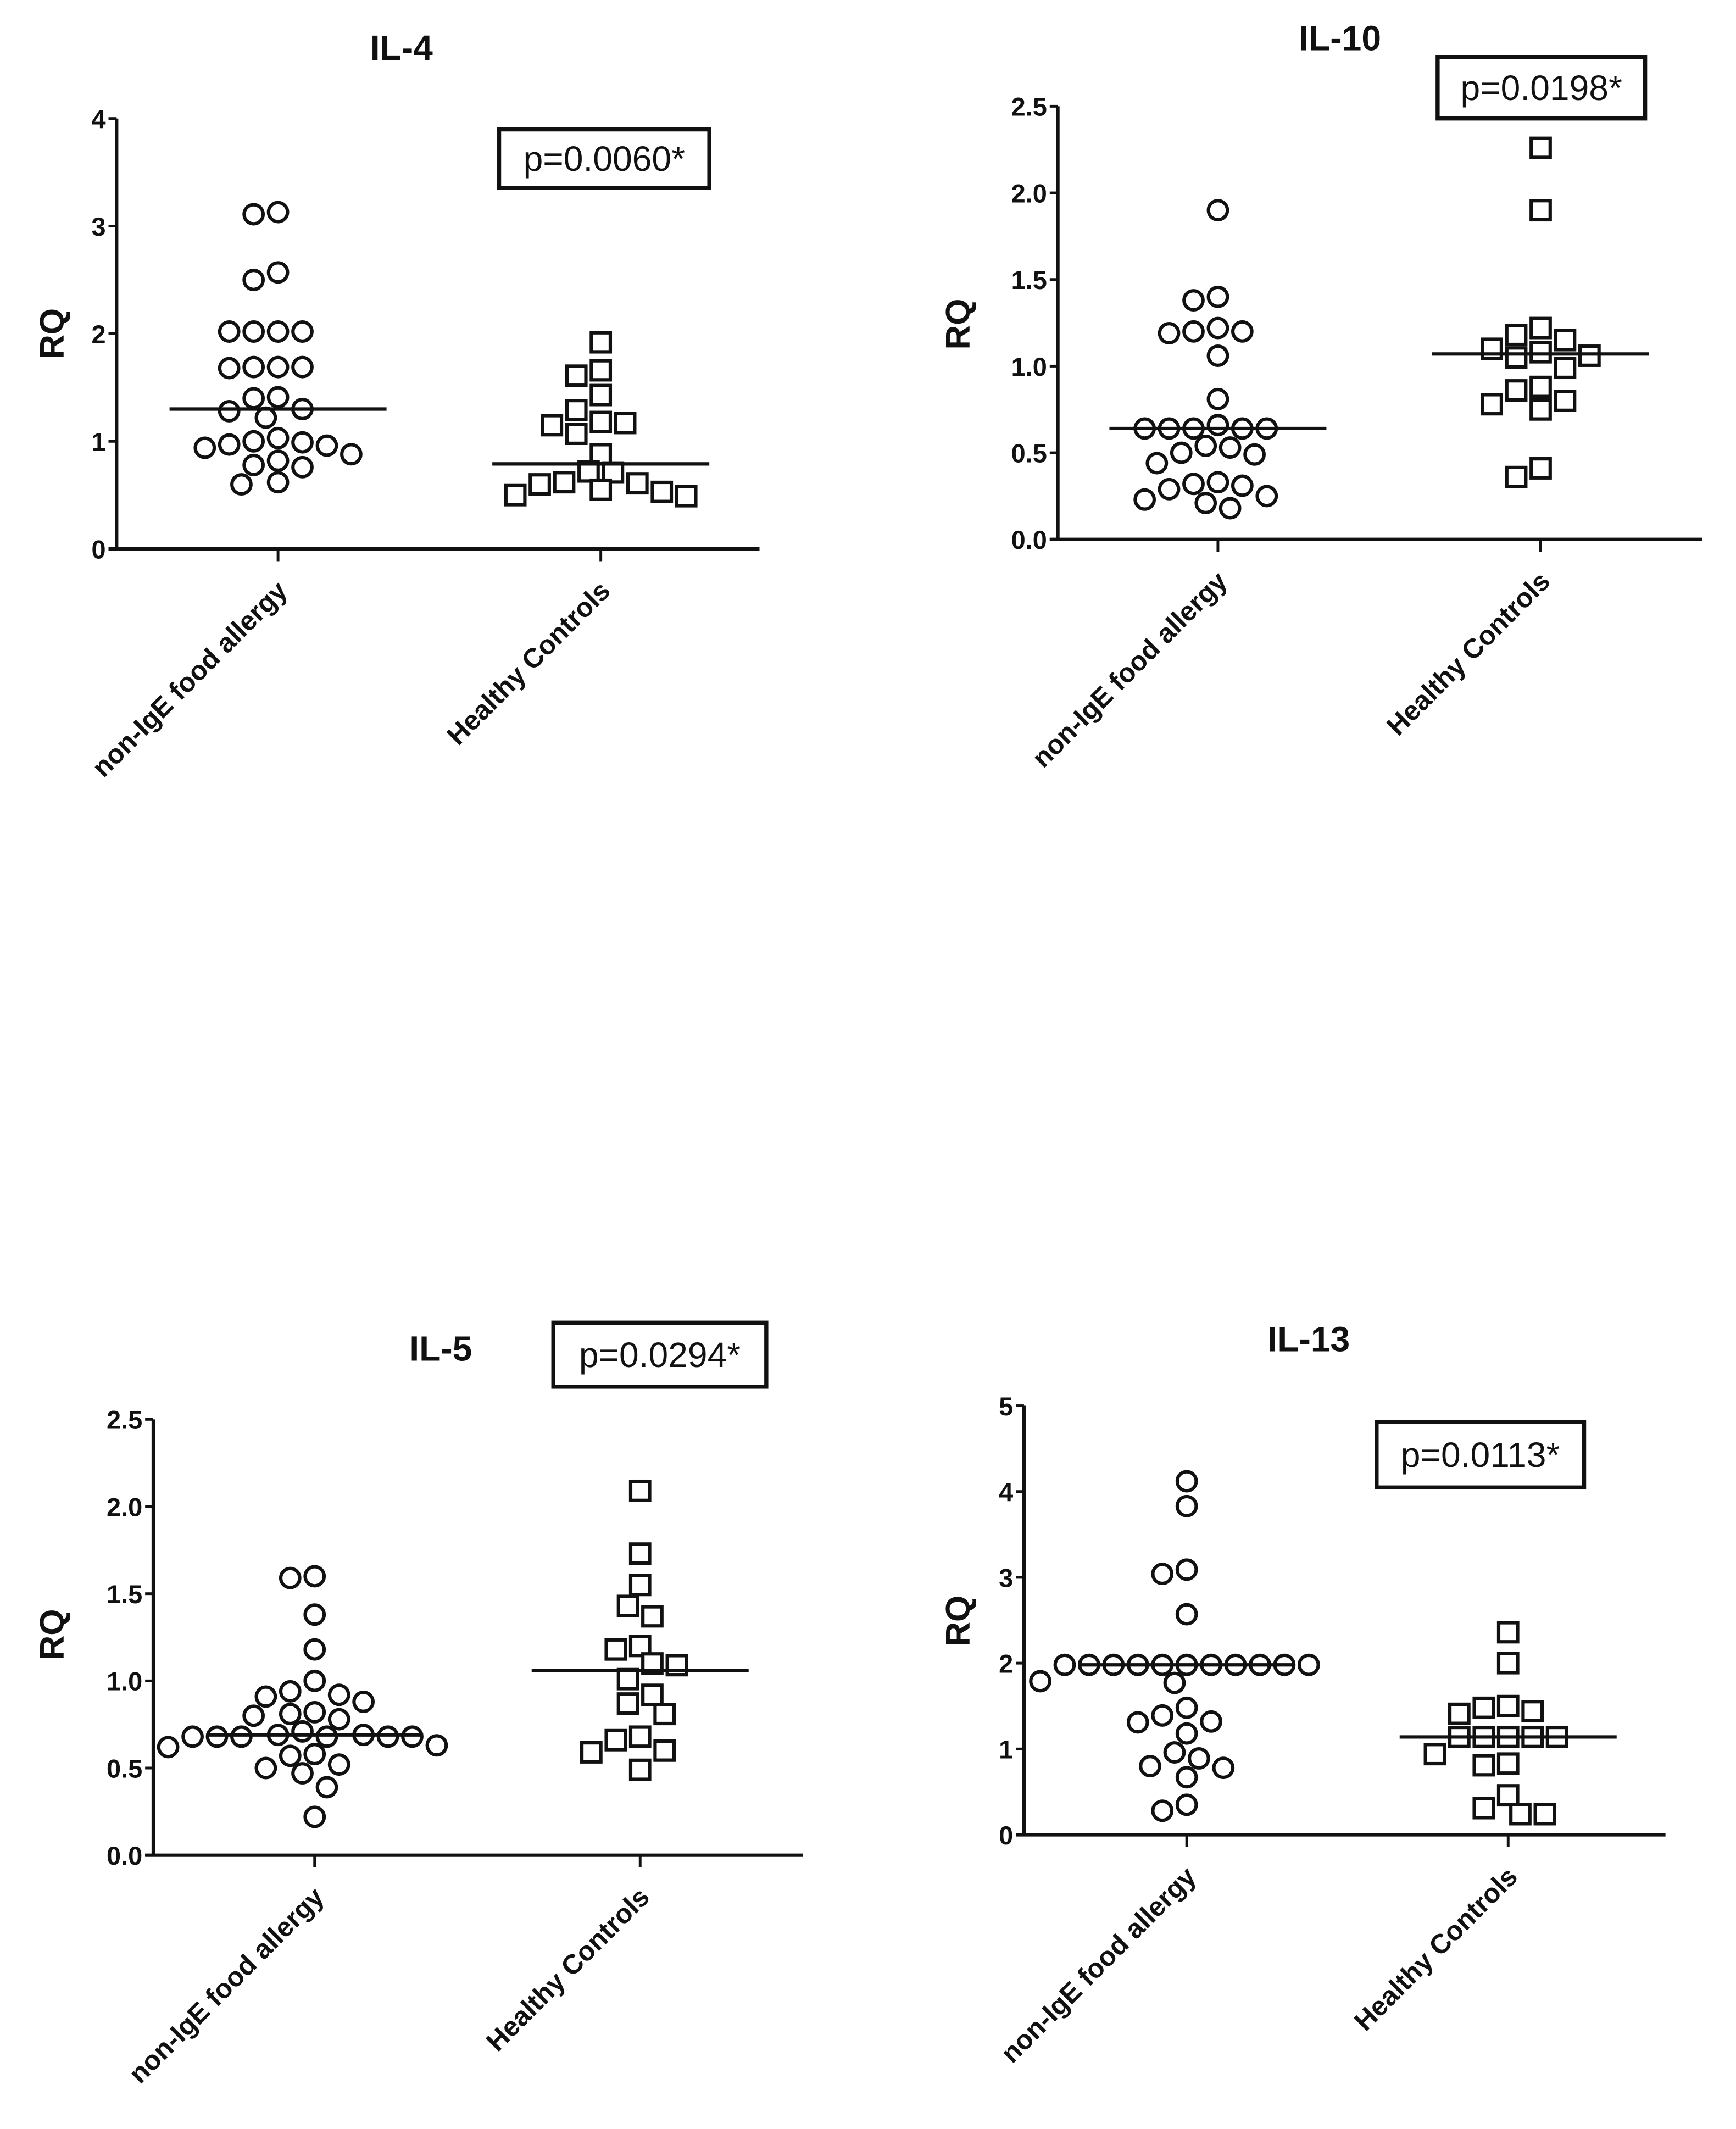  I want to click on y-tick-label: 1, so click(98, 442).